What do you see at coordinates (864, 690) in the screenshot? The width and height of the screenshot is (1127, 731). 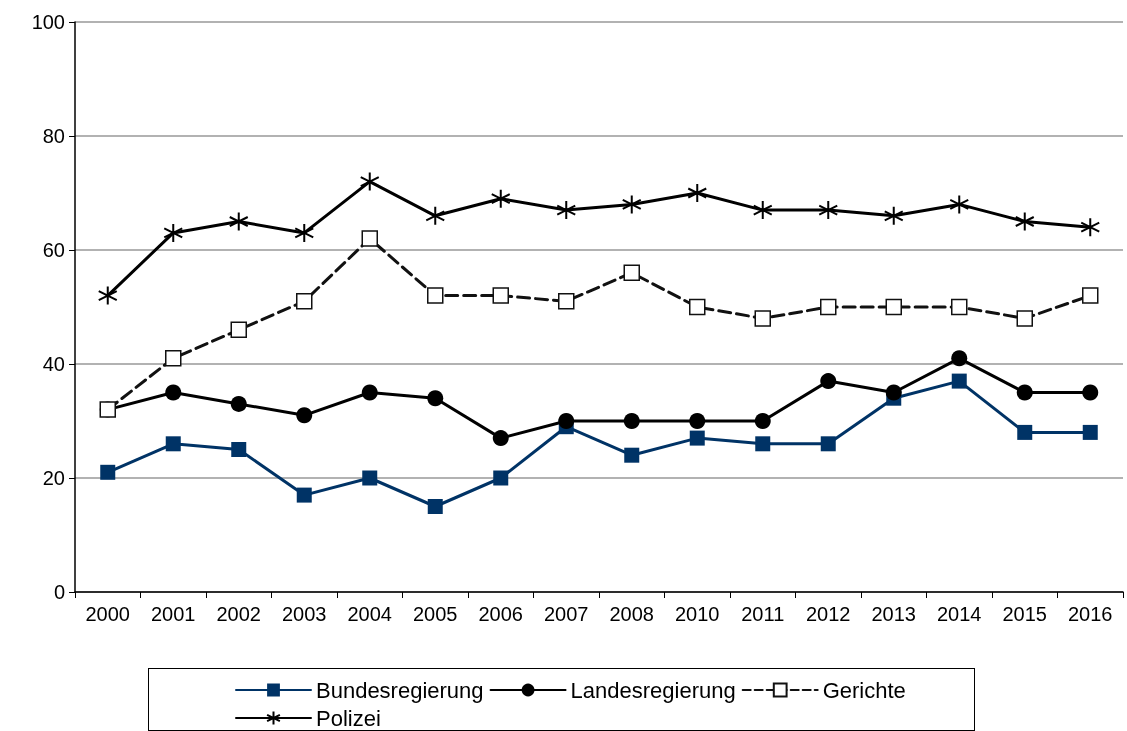 I see `legend-label: Gerichte` at bounding box center [864, 690].